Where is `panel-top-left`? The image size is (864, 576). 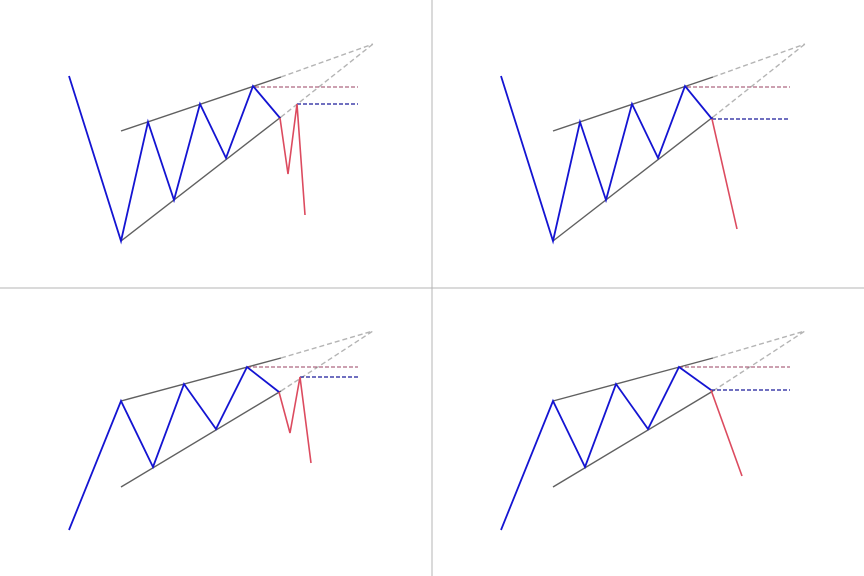
panel-top-left is located at coordinates (221, 144).